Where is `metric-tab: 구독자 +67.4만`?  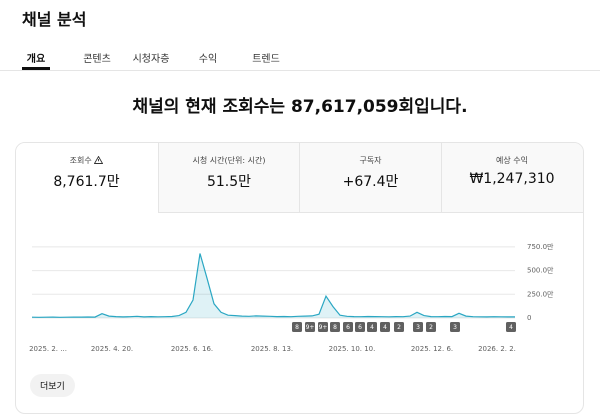 metric-tab: 구독자 +67.4만 is located at coordinates (370, 178).